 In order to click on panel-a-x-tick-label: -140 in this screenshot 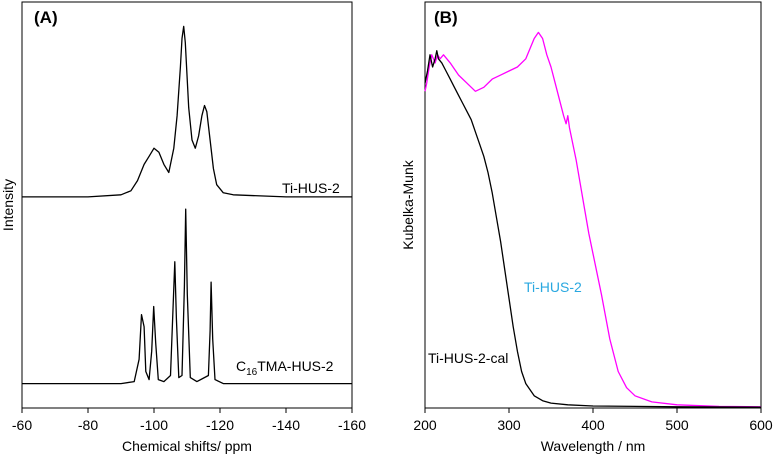, I will do `click(286, 425)`.